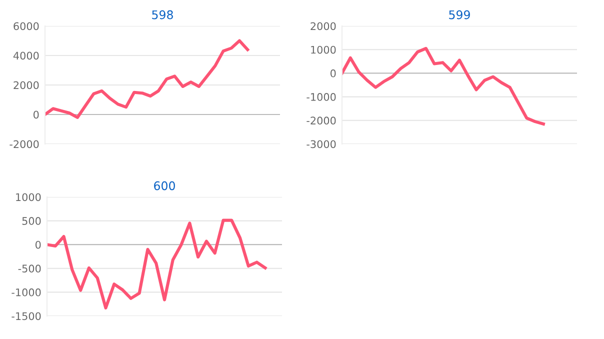 The image size is (604, 339). Describe the element at coordinates (164, 185) in the screenshot. I see `chart-title: 600` at that location.